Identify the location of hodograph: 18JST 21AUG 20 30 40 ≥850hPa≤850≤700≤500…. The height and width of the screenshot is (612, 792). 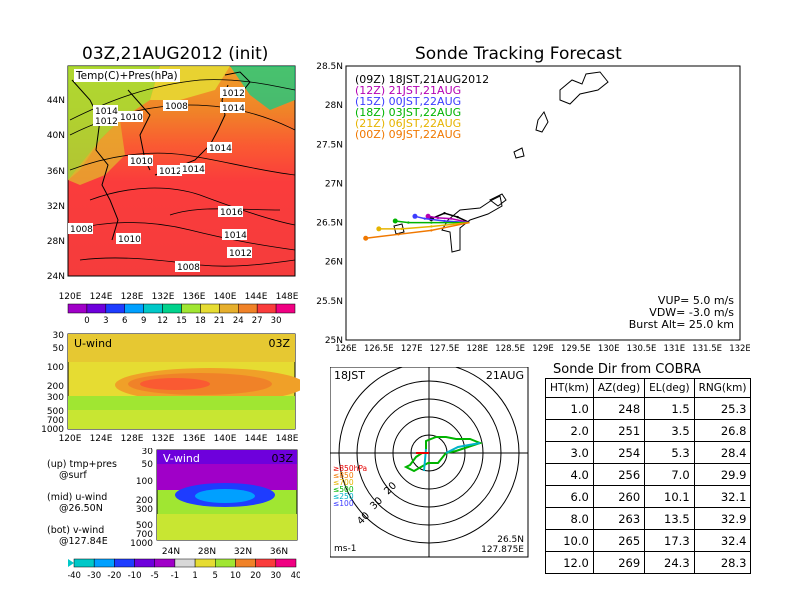
(429, 462).